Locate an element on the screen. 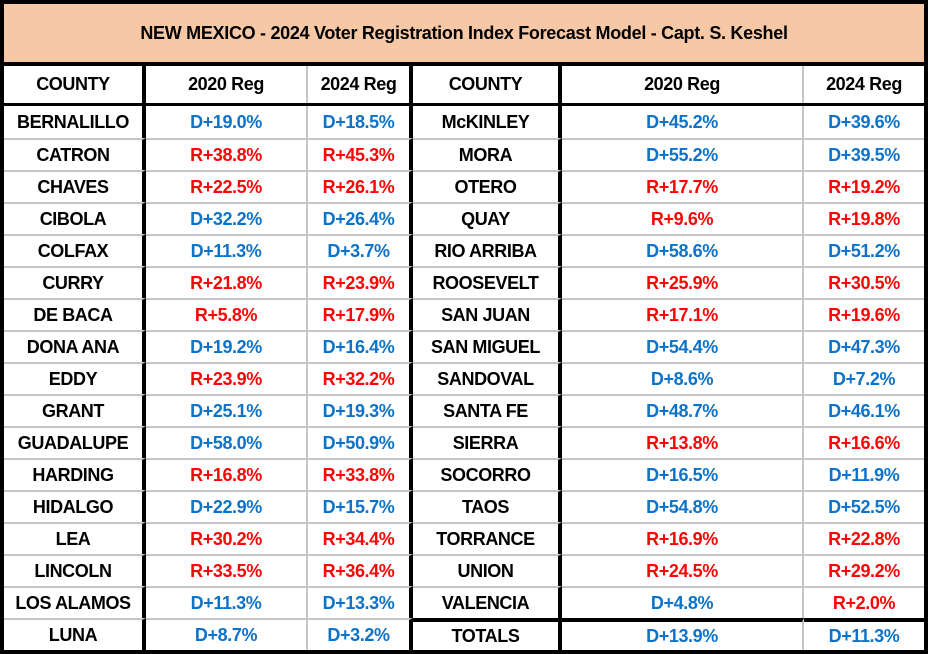 Image resolution: width=928 pixels, height=654 pixels. county-cell: RIO ARRIBA is located at coordinates (487, 250).